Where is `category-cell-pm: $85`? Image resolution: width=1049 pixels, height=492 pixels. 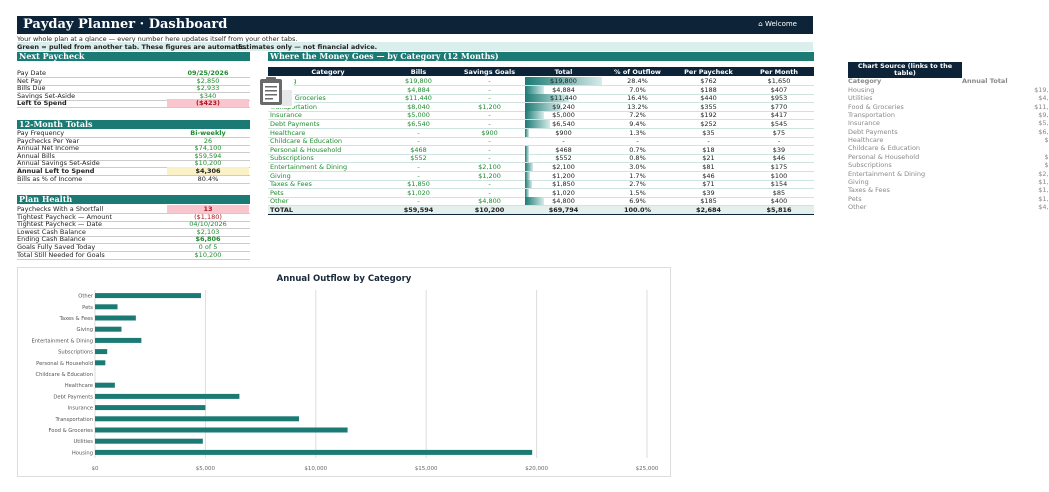 category-cell-pm: $85 is located at coordinates (779, 192).